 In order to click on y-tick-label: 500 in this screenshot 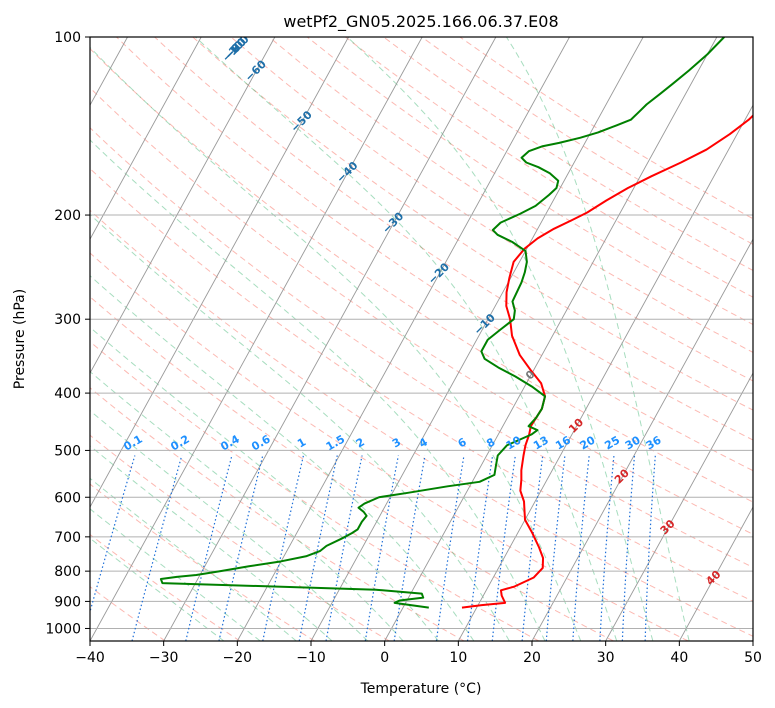, I will do `click(67, 451)`.